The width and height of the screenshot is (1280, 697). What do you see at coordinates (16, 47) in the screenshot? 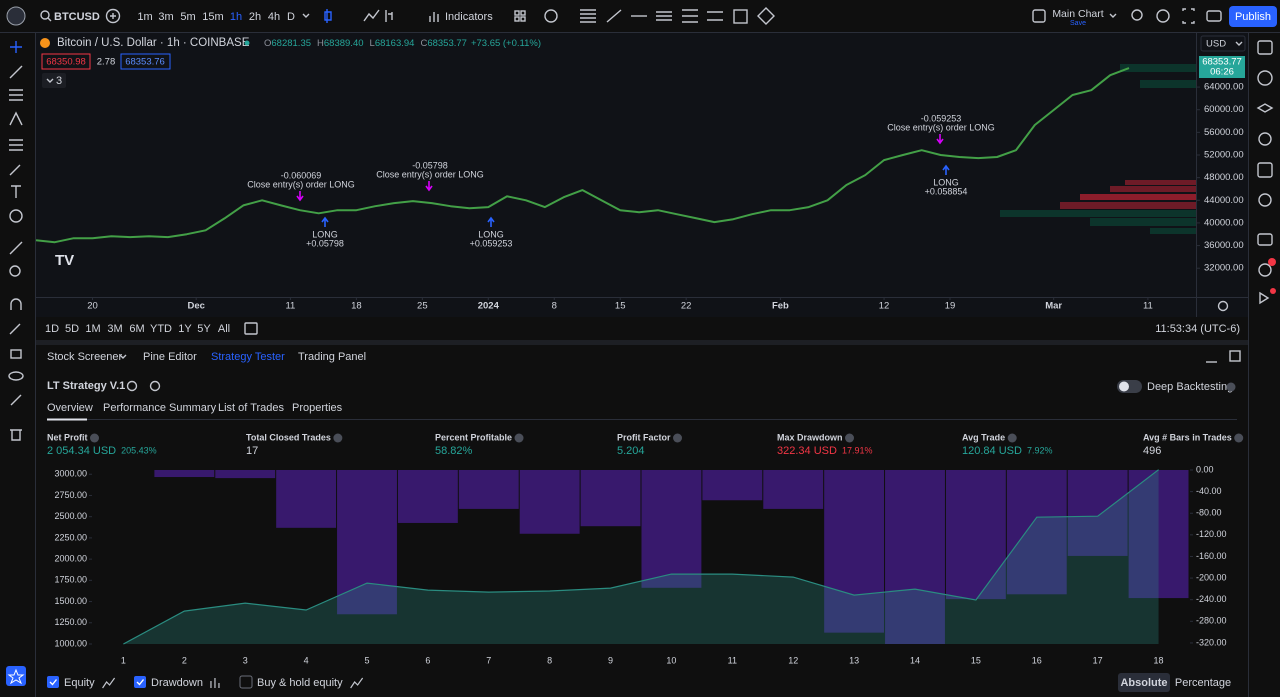
I see `crosshair-tool` at bounding box center [16, 47].